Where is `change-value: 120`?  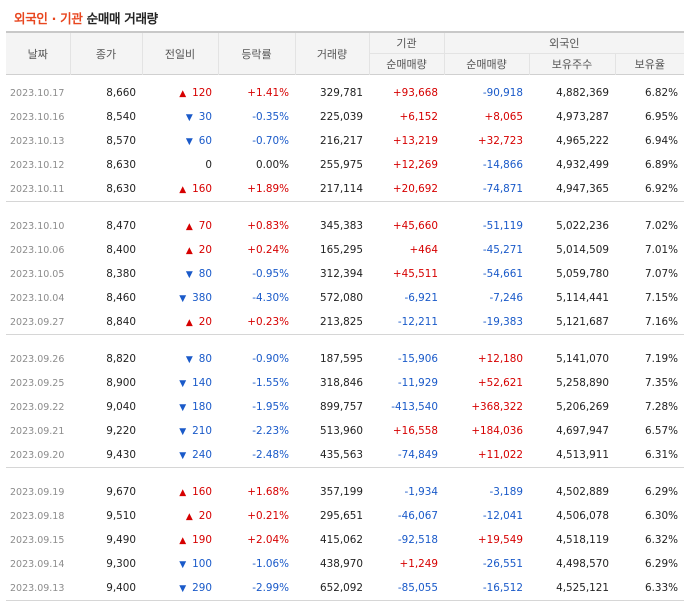
change-value: 120 is located at coordinates (202, 93).